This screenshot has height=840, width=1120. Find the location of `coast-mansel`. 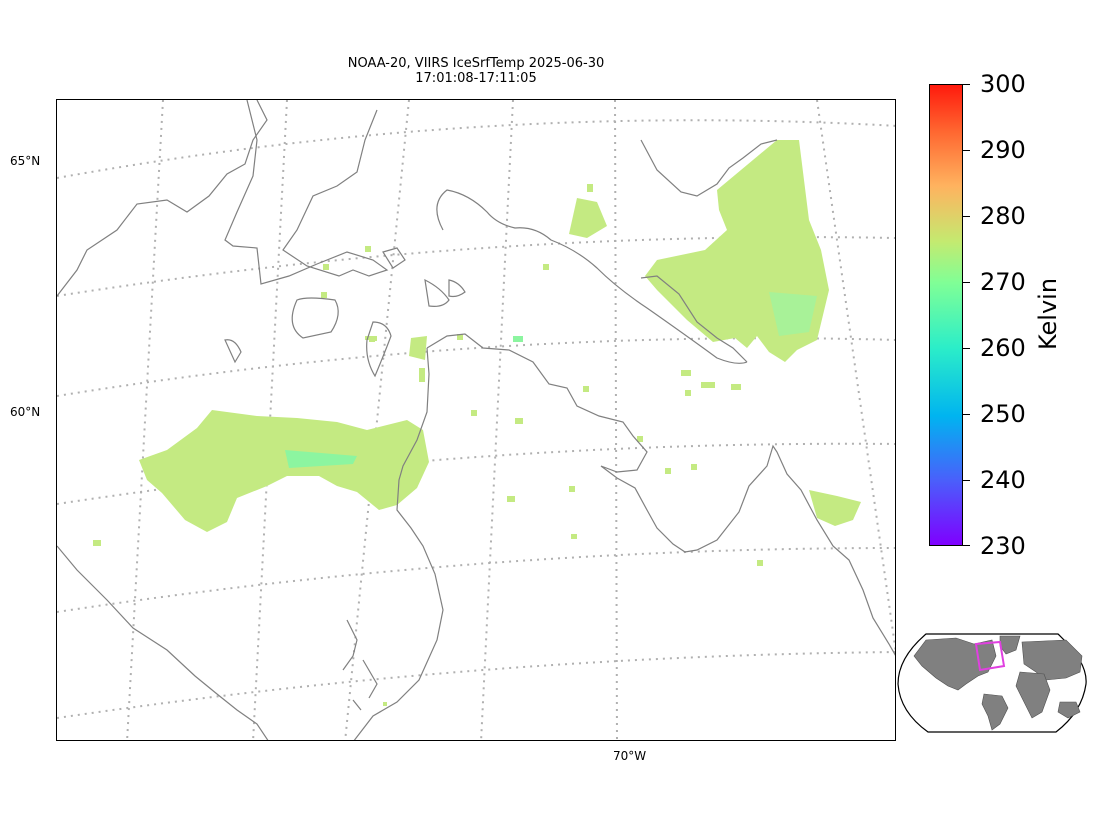

coast-mansel is located at coordinates (379, 349).